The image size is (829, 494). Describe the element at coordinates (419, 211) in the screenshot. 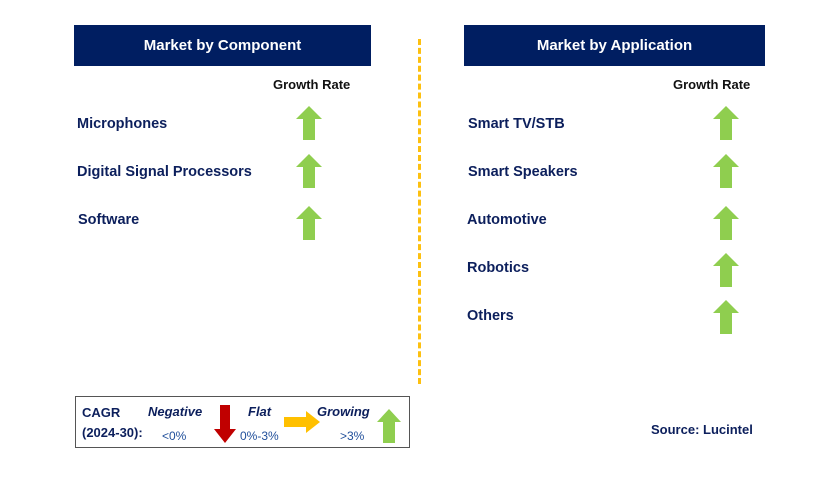

I see `panel-divider` at that location.